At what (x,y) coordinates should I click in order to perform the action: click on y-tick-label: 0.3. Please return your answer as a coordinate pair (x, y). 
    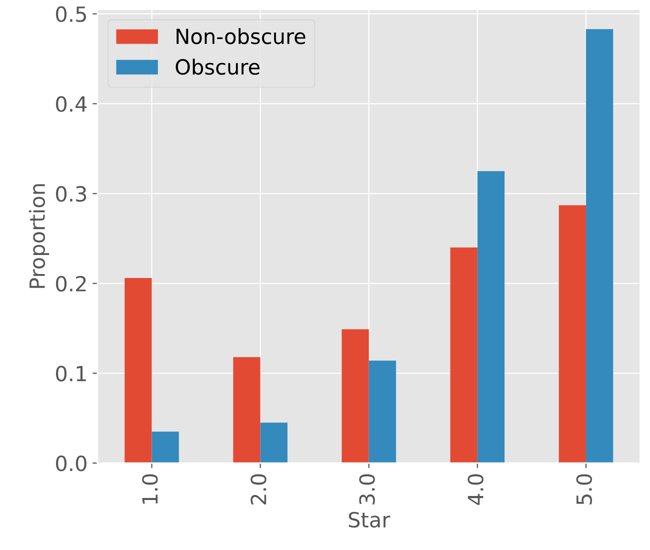
    Looking at the image, I should click on (71, 194).